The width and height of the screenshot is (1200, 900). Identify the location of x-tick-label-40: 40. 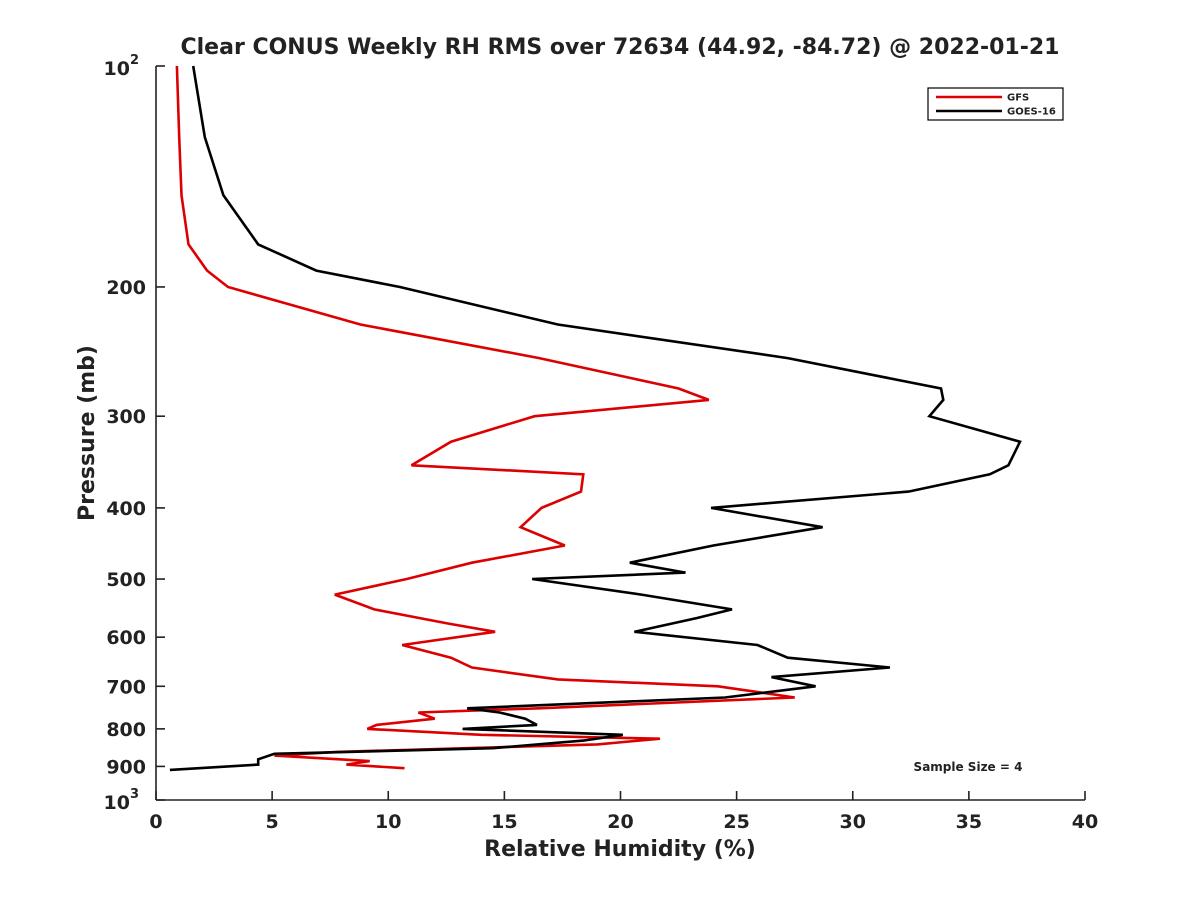
(1085, 822).